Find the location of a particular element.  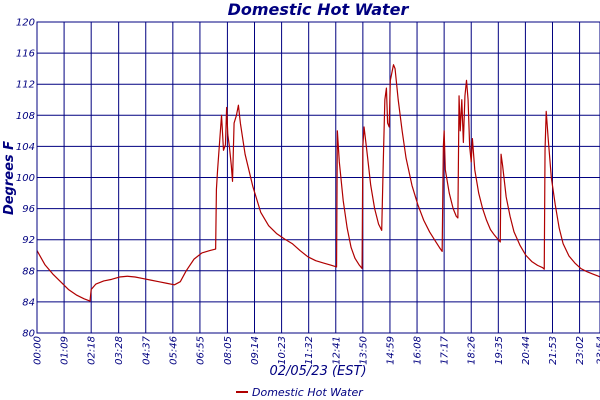

x-tick-label: 01:09 is located at coordinates (65, 350).